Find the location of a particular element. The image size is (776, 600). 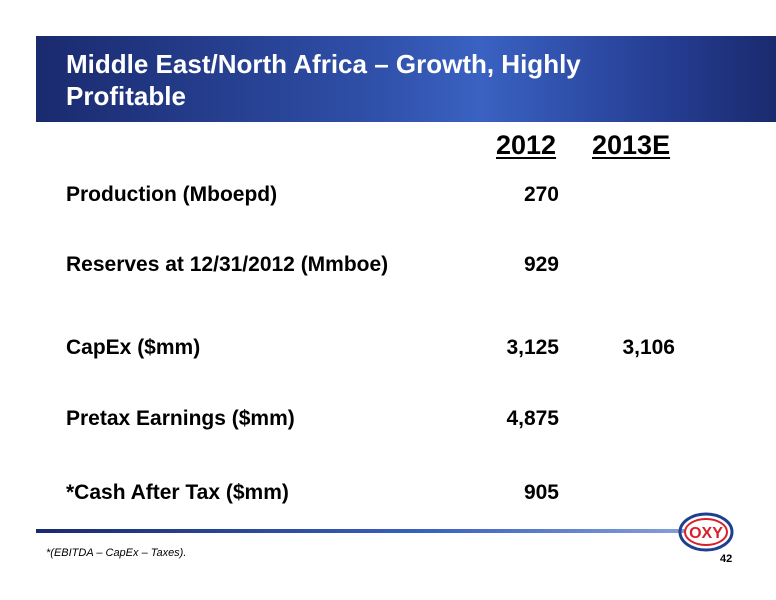

value-2012: 905 is located at coordinates (541, 492).